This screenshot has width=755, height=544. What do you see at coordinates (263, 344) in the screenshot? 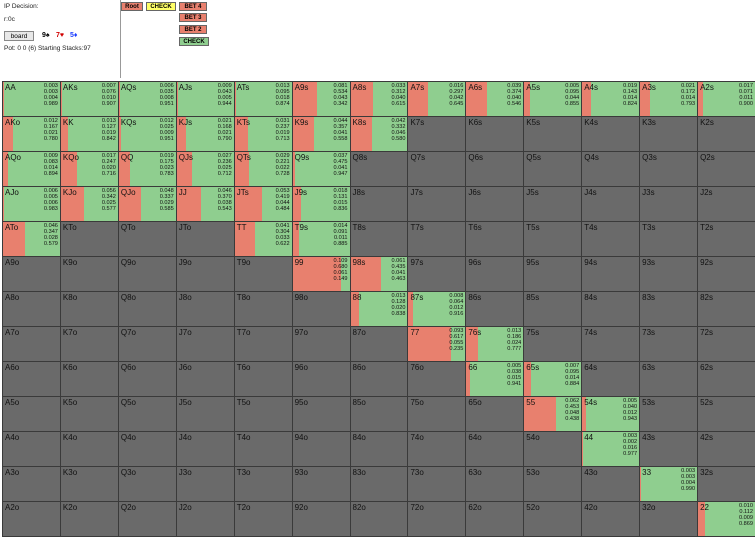
I see `hand-cell-t7o: T7o` at bounding box center [263, 344].